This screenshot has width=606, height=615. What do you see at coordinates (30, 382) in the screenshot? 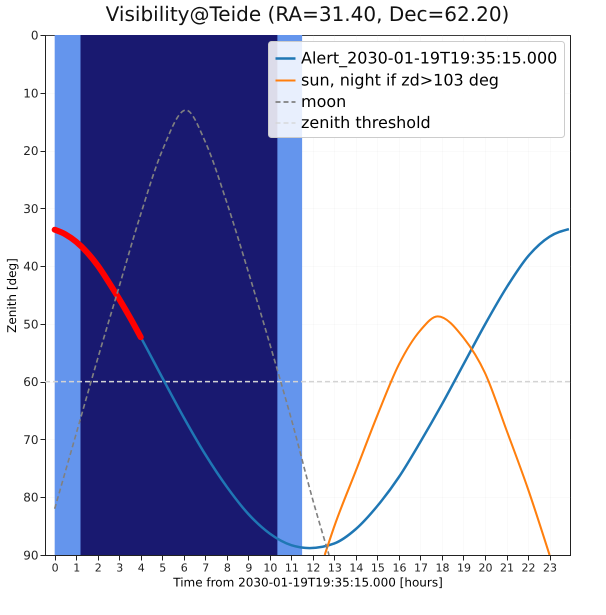
I see `y-tick-label: 60` at bounding box center [30, 382].